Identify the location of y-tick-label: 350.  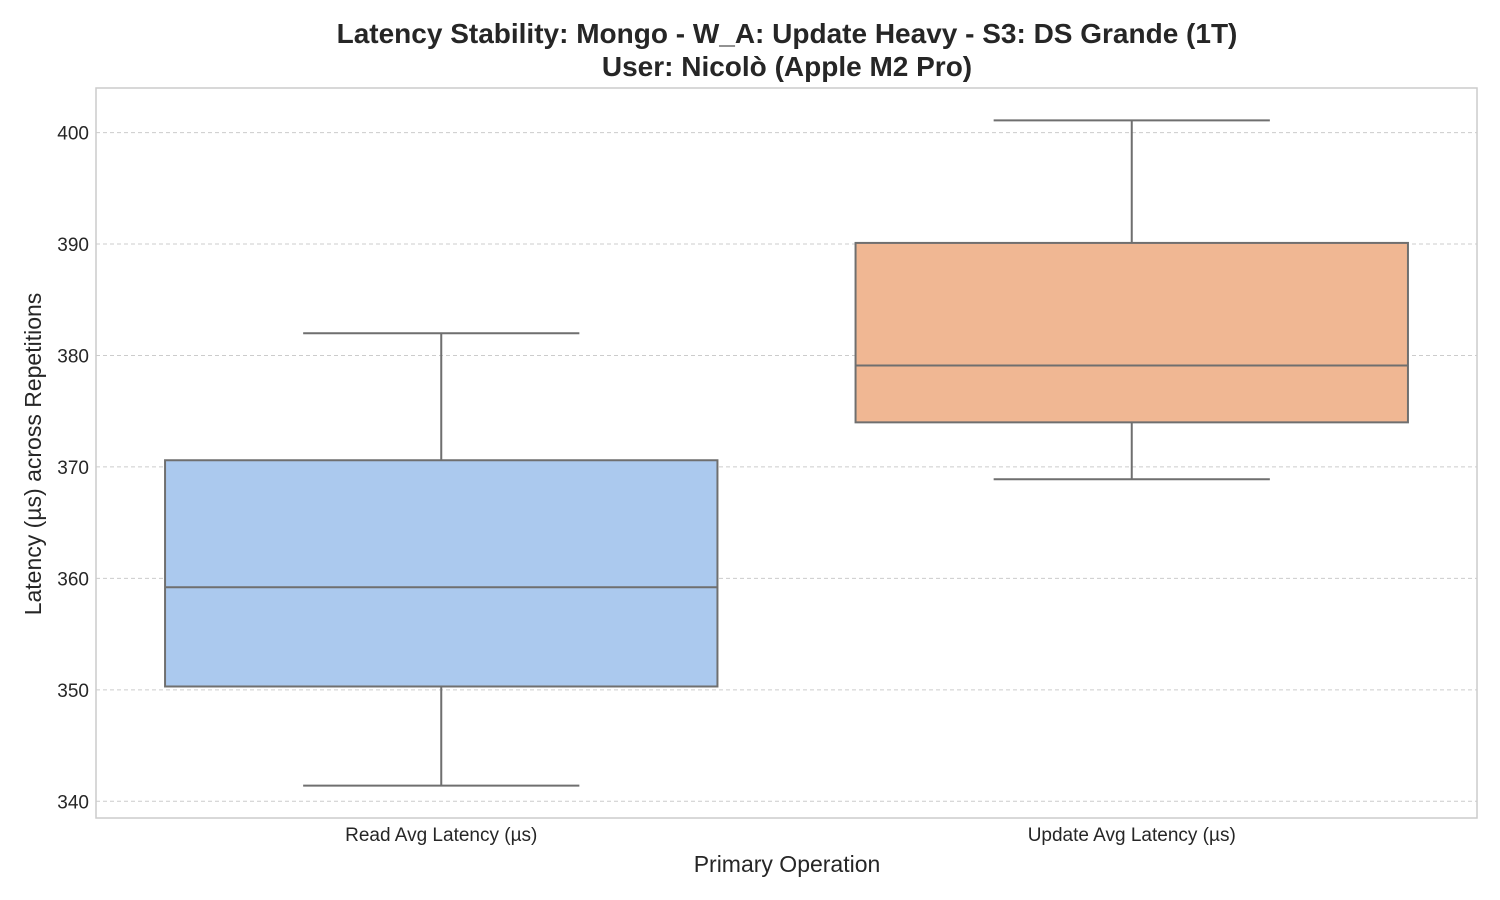
(73, 691).